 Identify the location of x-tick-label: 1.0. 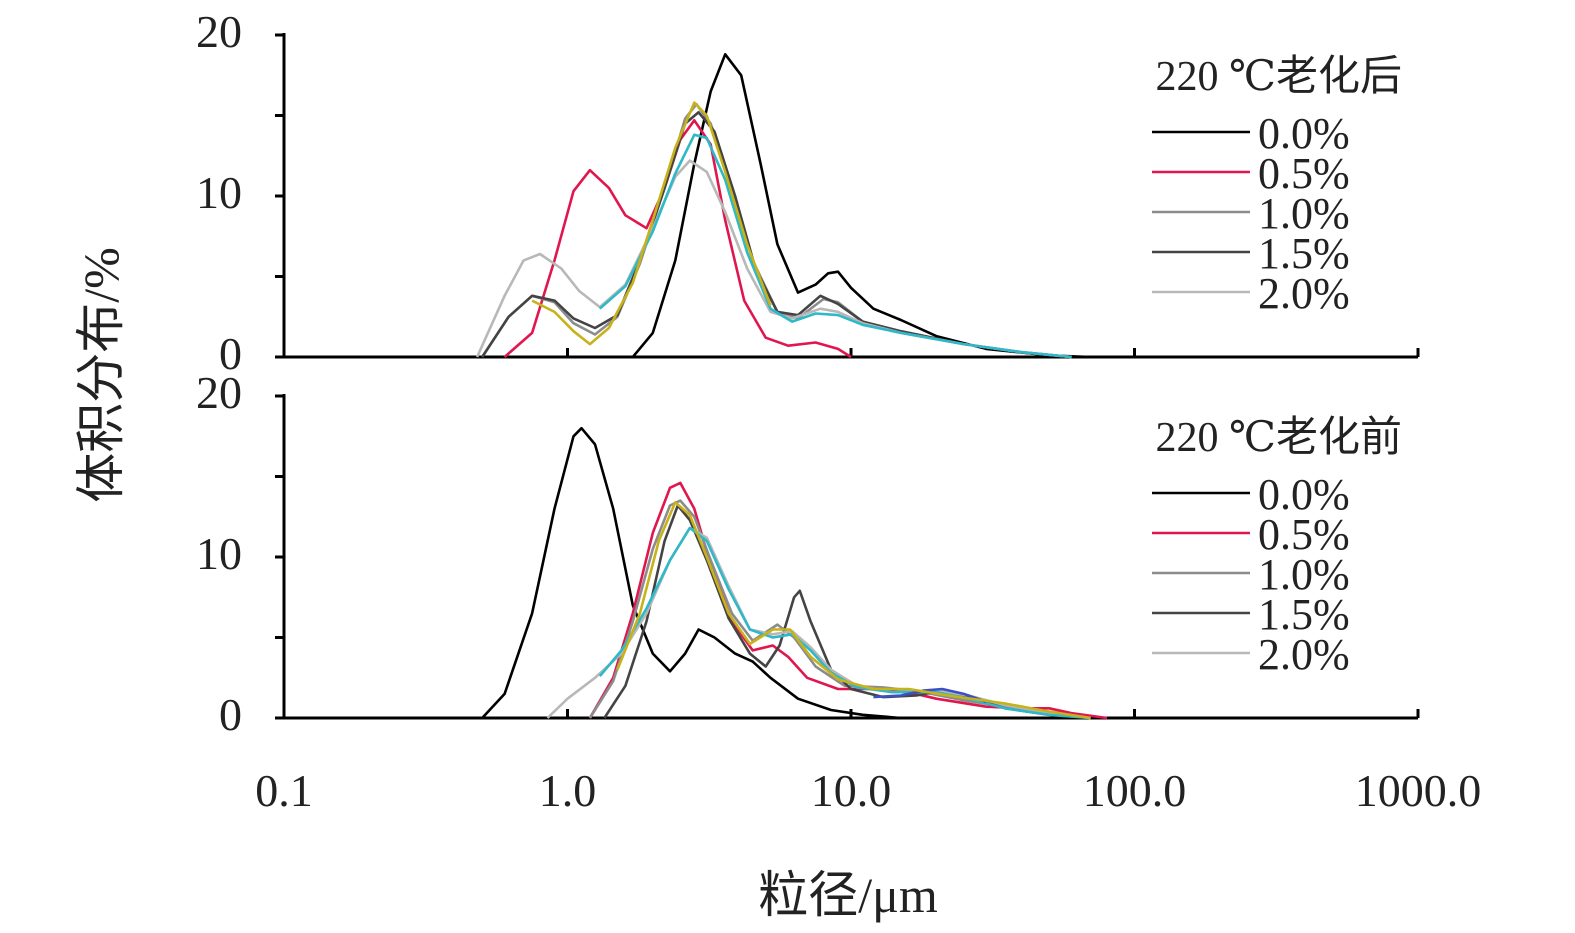
(568, 790).